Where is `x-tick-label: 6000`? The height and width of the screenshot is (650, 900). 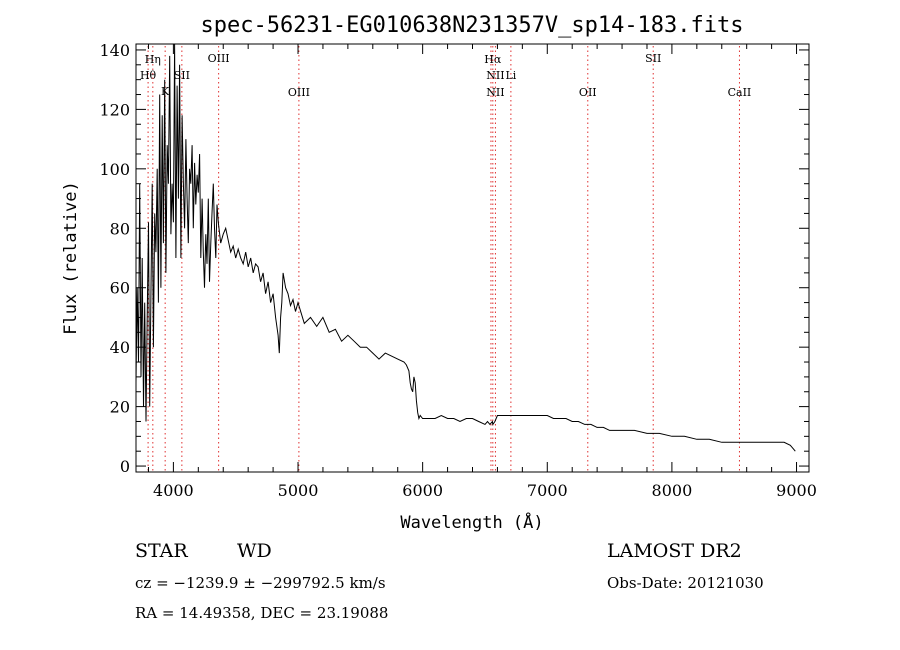
x-tick-label: 6000 is located at coordinates (422, 490).